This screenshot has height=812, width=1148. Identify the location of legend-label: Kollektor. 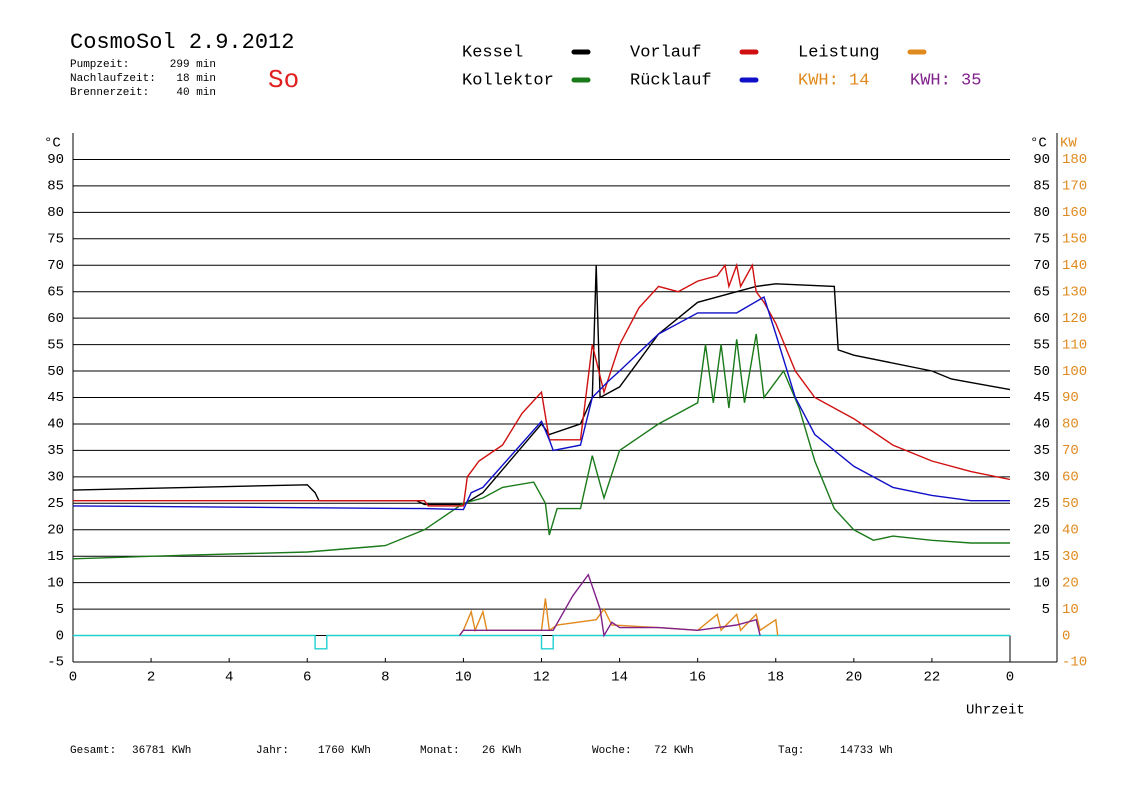
(508, 80).